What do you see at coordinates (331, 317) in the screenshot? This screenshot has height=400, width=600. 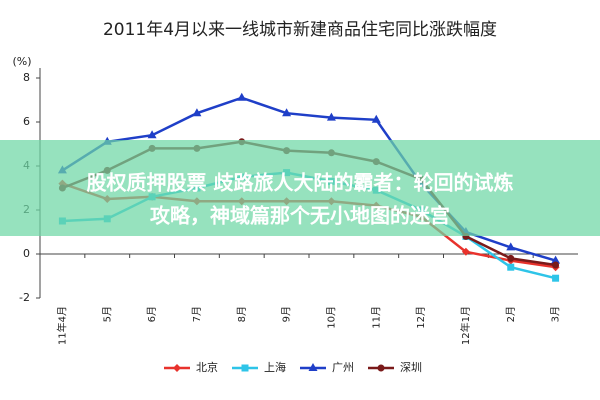 I see `x-tick-label: 10月` at bounding box center [331, 317].